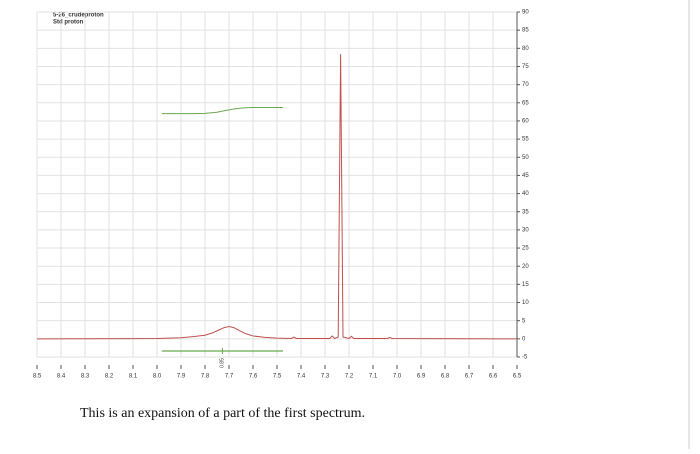 This screenshot has width=700, height=454. I want to click on x-tick-label: 7.1, so click(373, 377).